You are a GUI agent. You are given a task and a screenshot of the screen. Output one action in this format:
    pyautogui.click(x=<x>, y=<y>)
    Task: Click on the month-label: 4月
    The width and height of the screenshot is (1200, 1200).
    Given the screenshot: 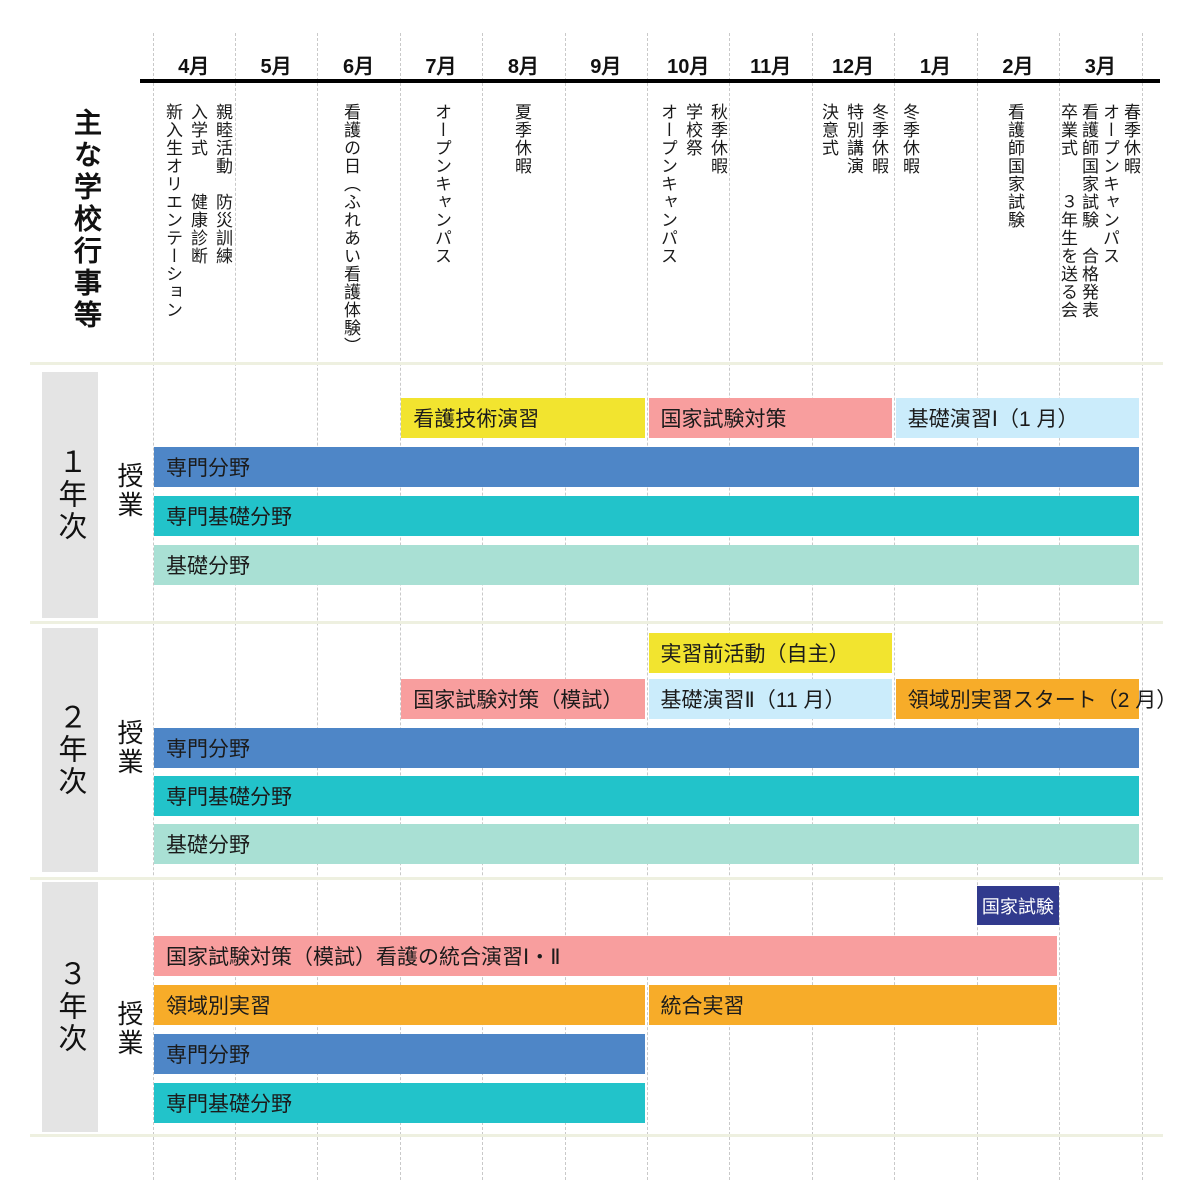 What is the action you would take?
    pyautogui.click(x=194, y=67)
    